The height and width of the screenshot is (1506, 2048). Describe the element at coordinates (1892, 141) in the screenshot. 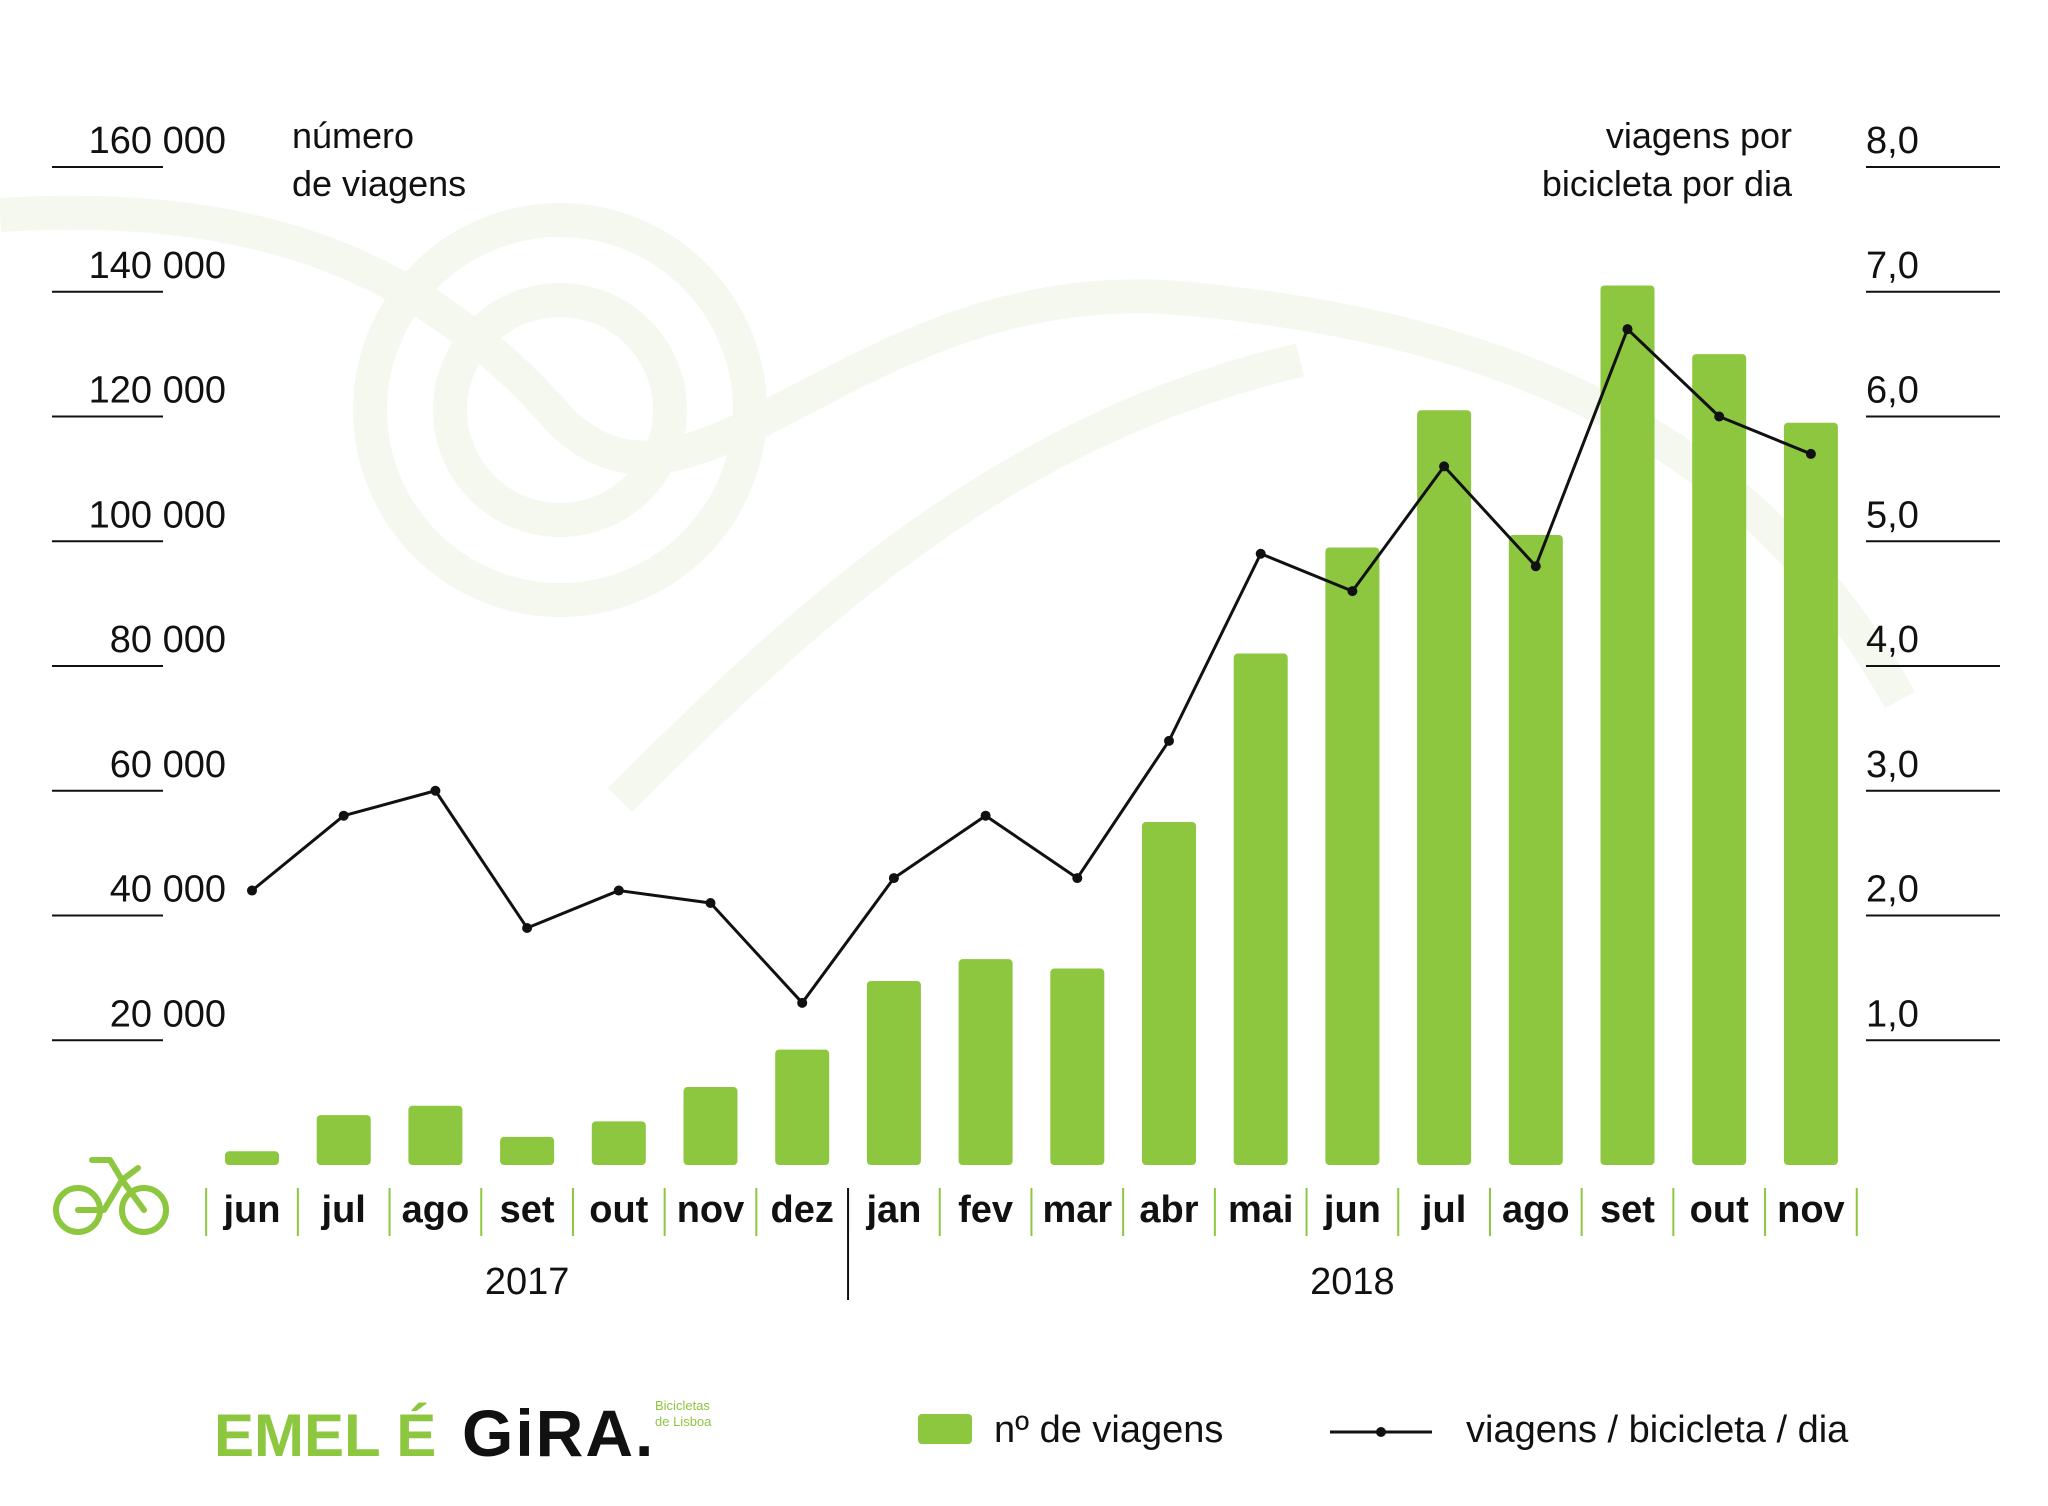

I see `right-tick-label: 8,0` at that location.